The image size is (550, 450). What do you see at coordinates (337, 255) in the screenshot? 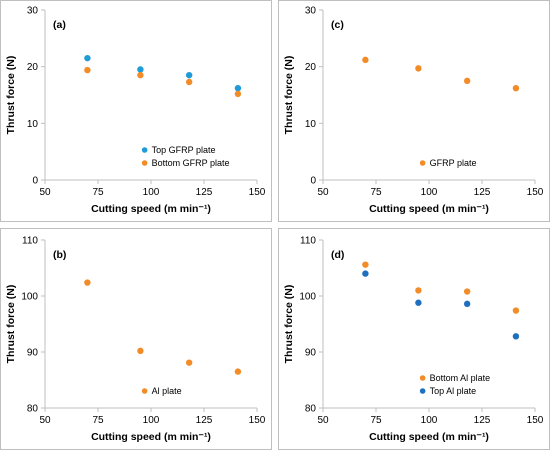
I see `panel-label: (d)` at bounding box center [337, 255].